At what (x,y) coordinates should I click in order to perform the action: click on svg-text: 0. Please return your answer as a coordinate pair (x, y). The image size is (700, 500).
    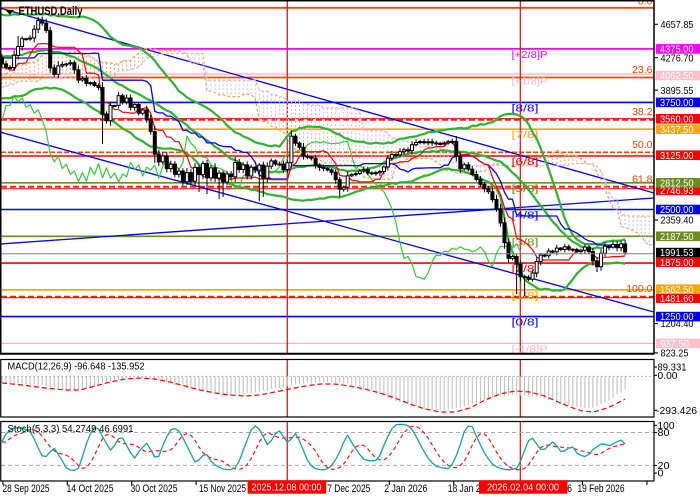
    Looking at the image, I should click on (661, 474).